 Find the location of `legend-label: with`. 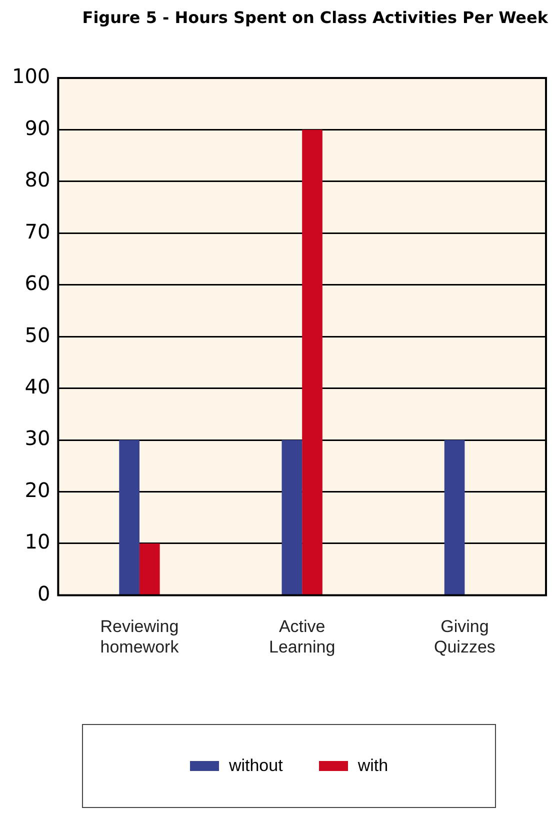

legend-label: with is located at coordinates (373, 766).